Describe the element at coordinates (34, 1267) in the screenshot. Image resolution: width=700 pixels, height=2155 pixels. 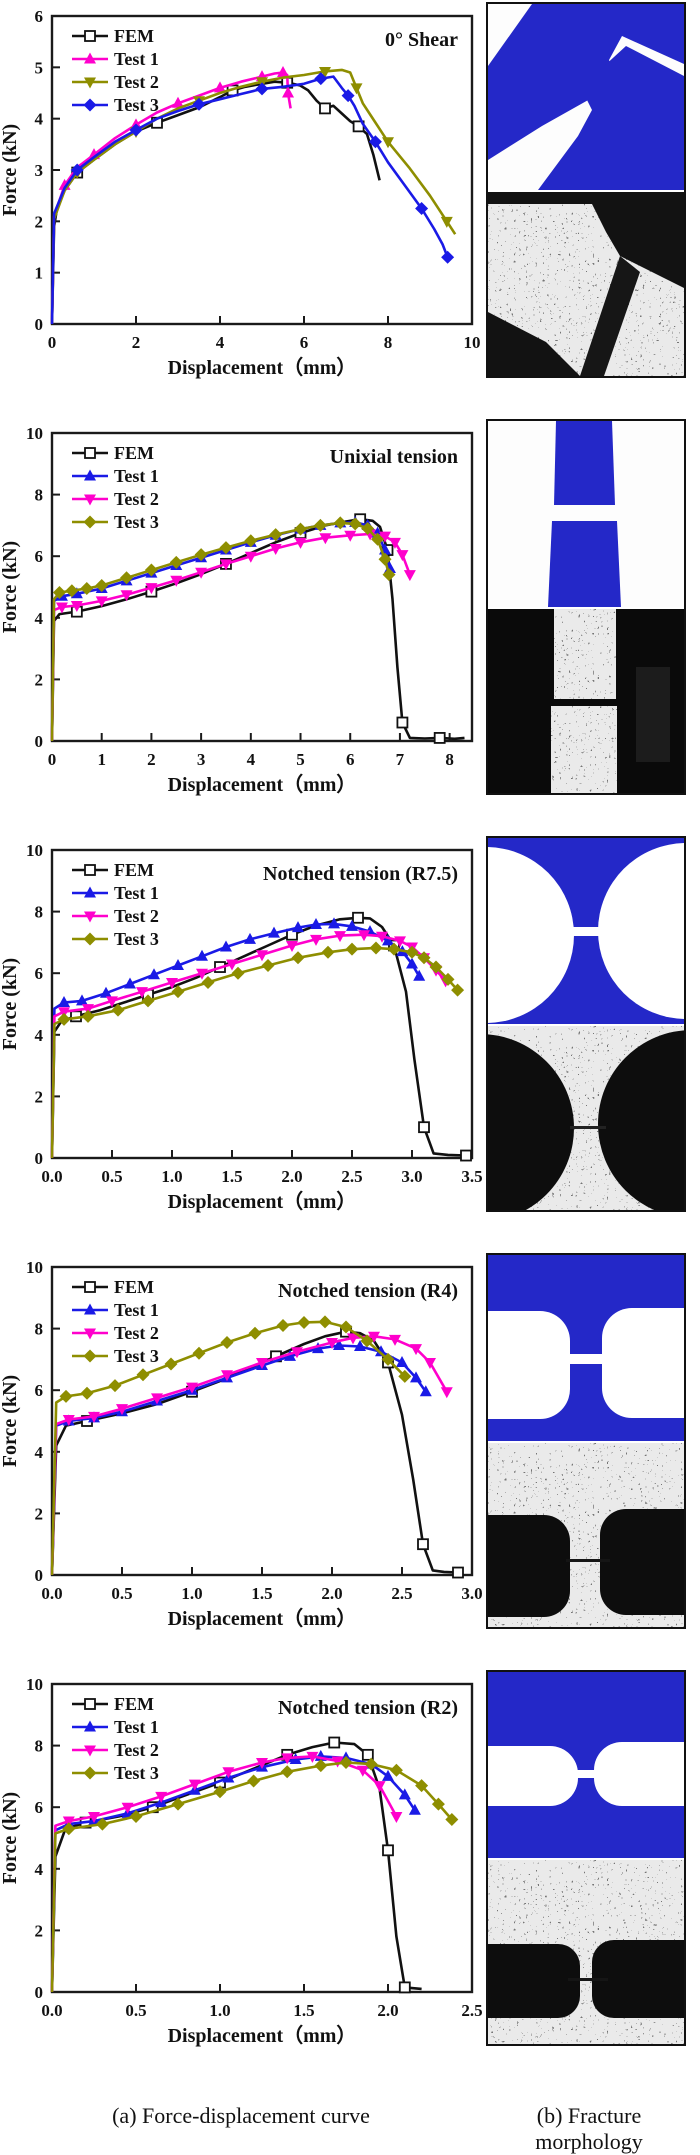
I see `y-tick-label: 10` at that location.